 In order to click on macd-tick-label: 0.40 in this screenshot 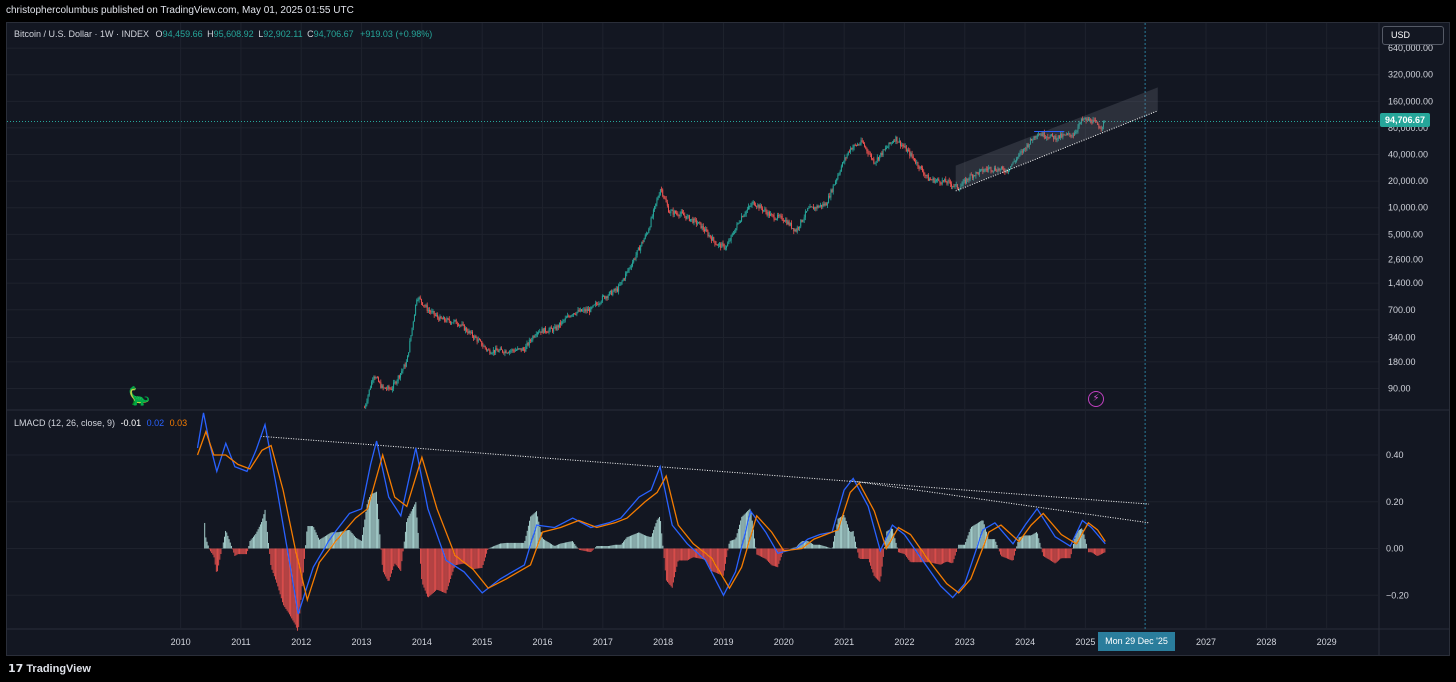, I will do `click(1395, 455)`.